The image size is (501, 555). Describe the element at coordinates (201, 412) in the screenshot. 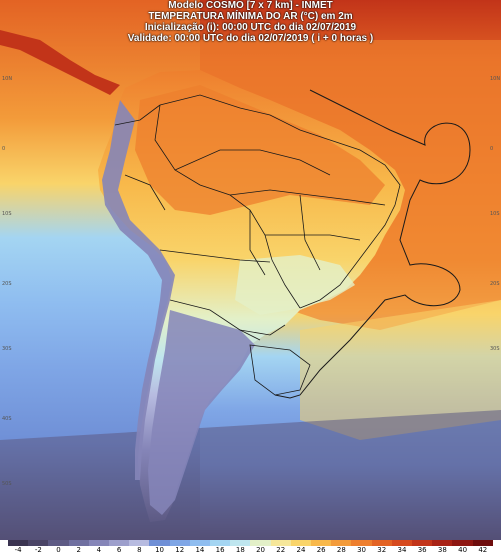

I see `patagonia-cold-zone` at that location.